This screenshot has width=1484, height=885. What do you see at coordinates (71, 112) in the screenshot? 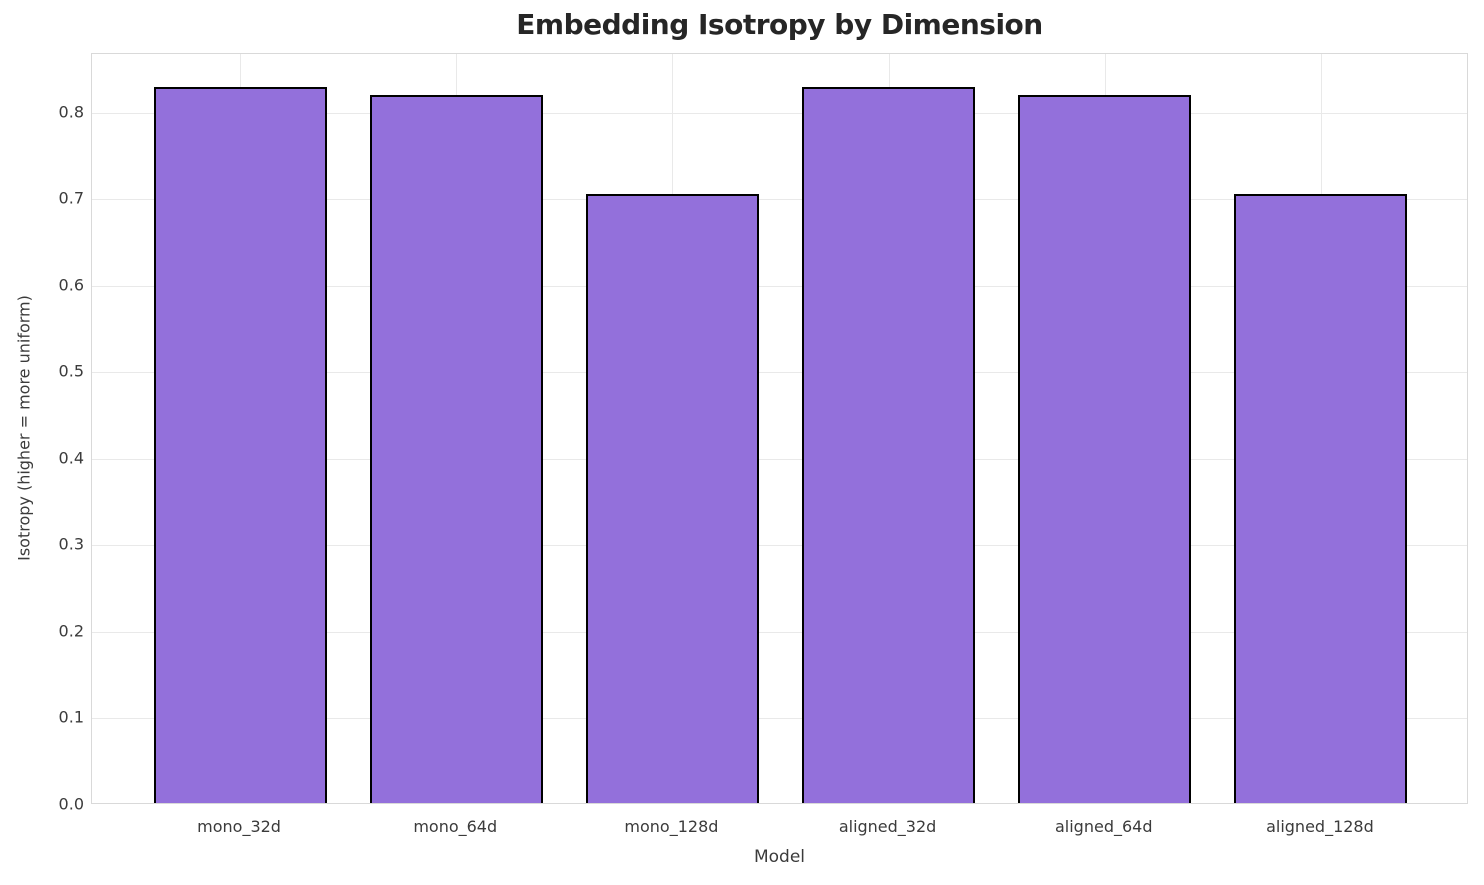
I see `y-tick-label: 0.8` at bounding box center [71, 112].